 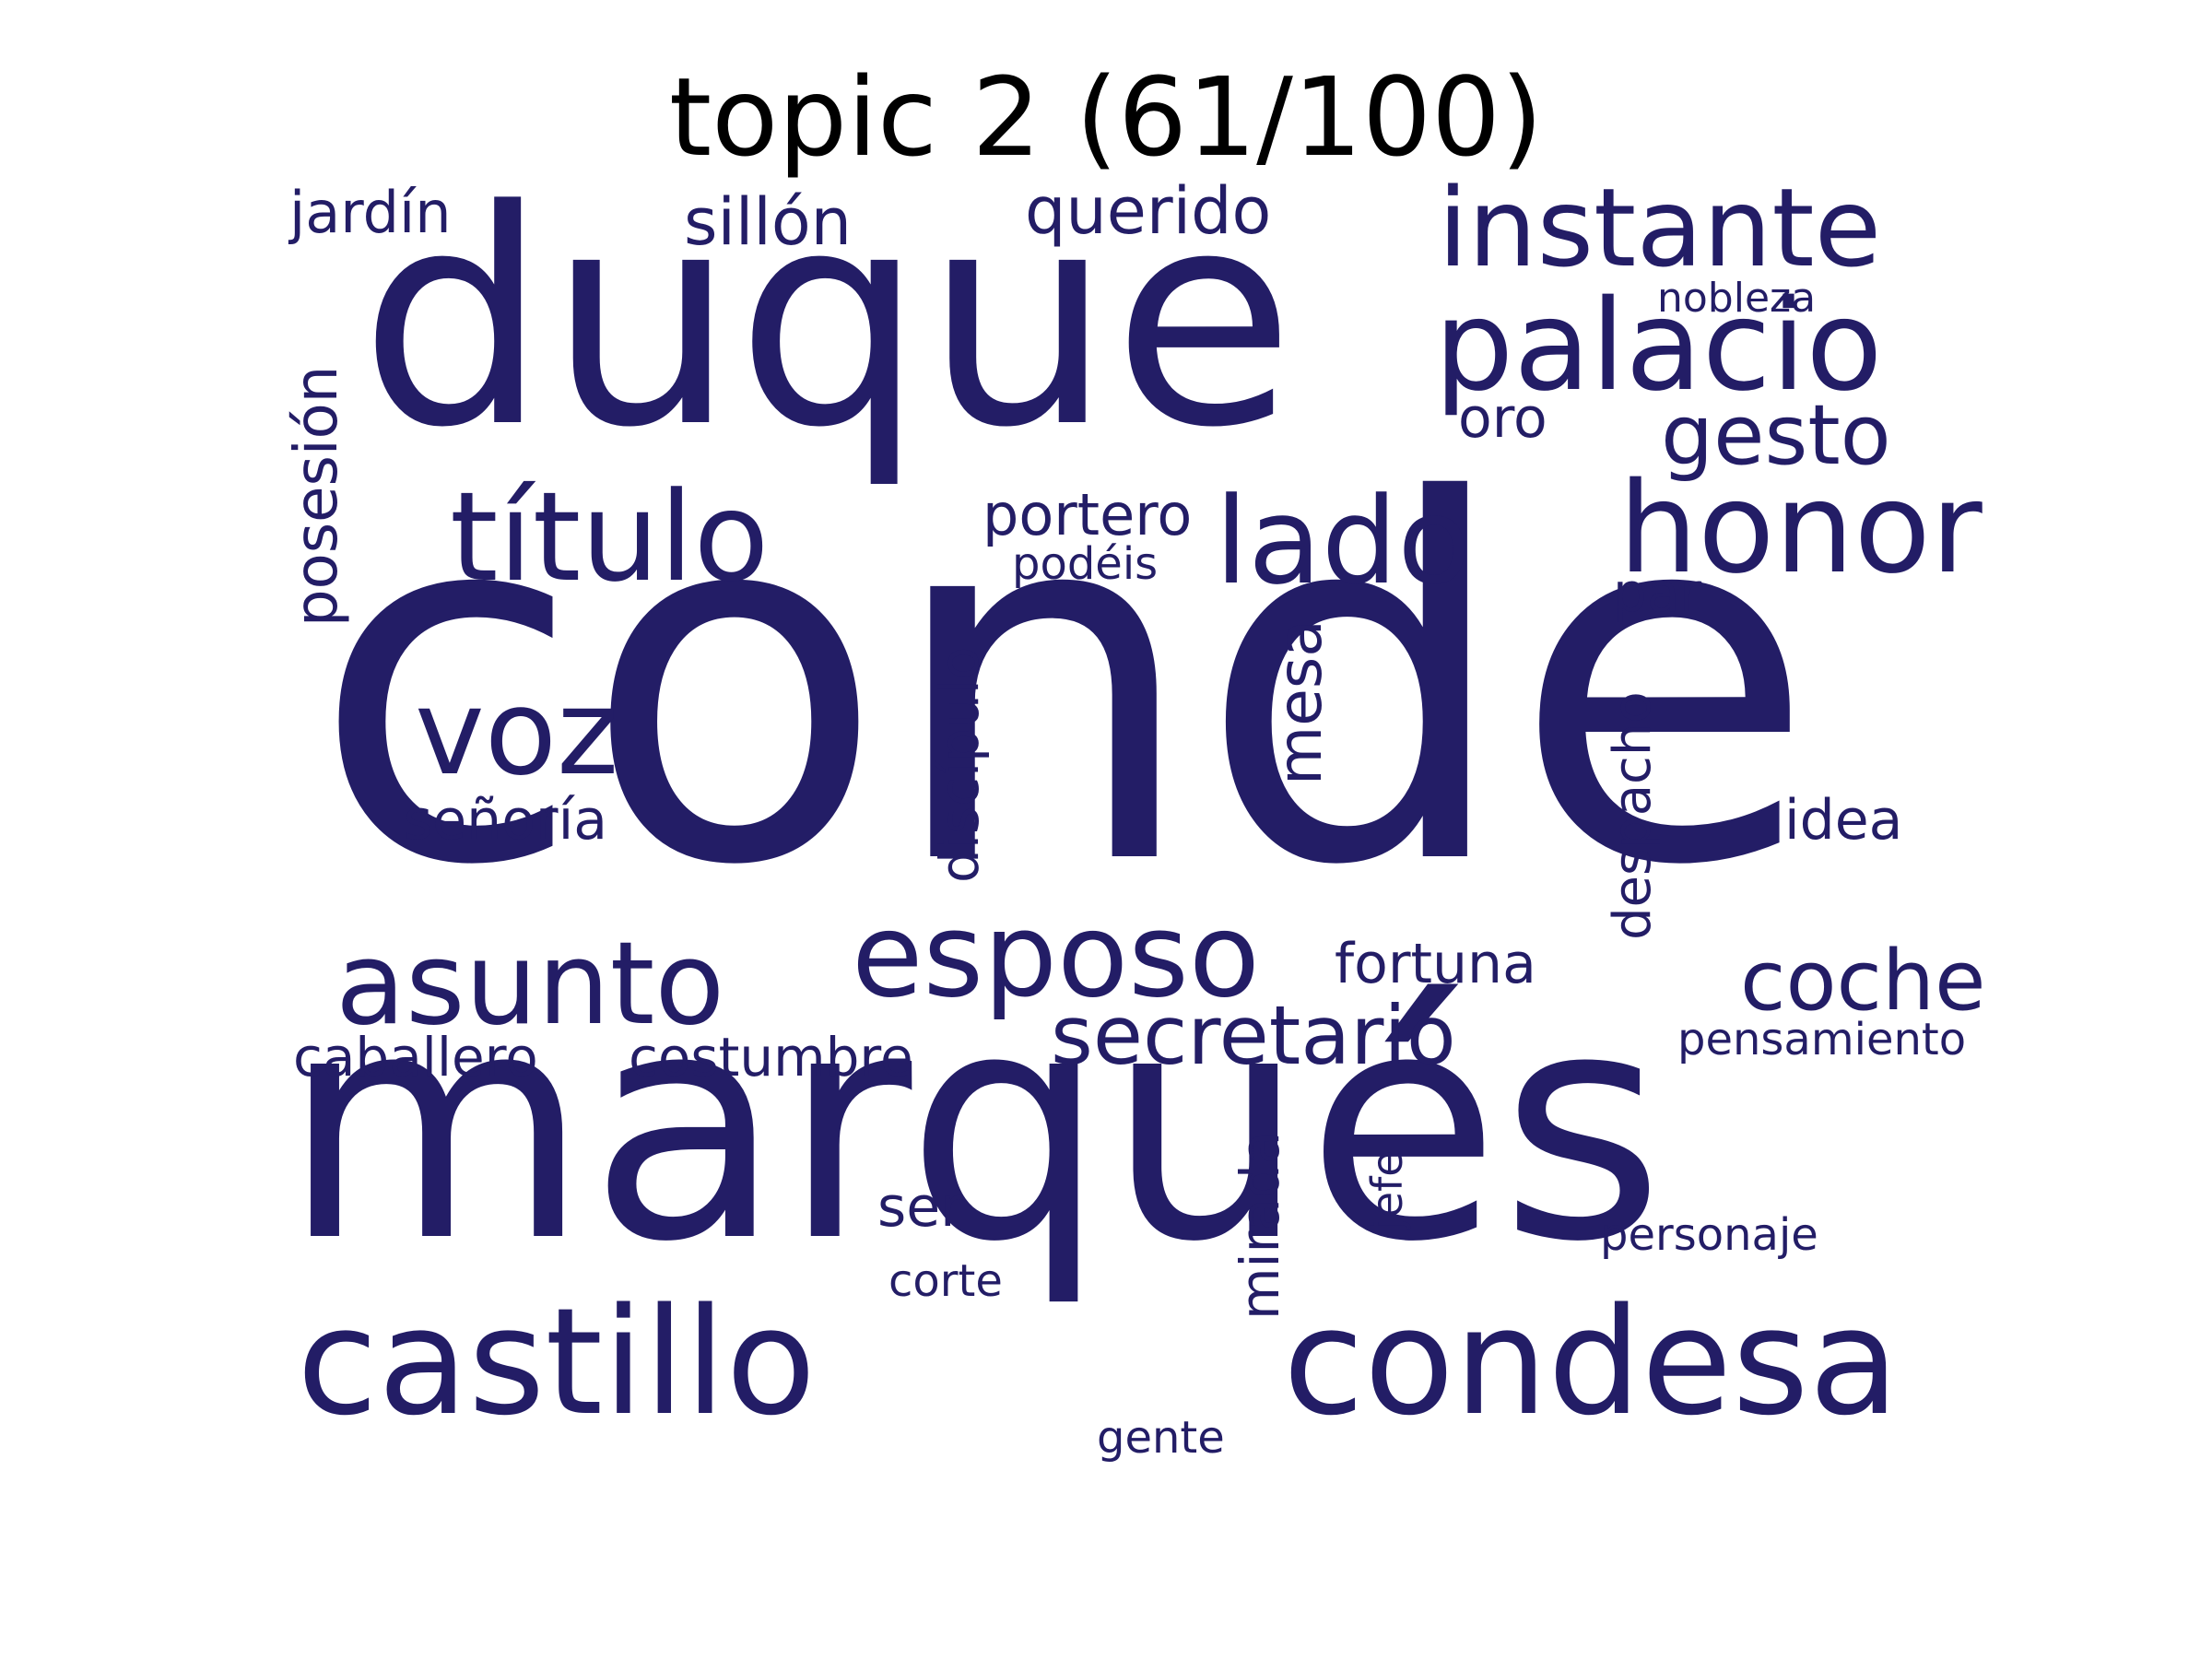 I want to click on word-senoria: señoría, so click(x=506, y=820).